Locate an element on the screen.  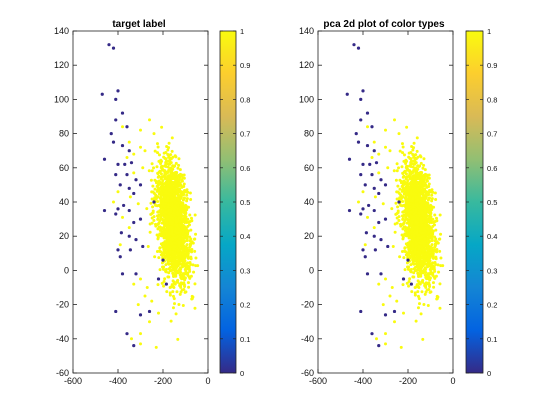
colorbar-tick-label: 0.7 is located at coordinates (245, 134).